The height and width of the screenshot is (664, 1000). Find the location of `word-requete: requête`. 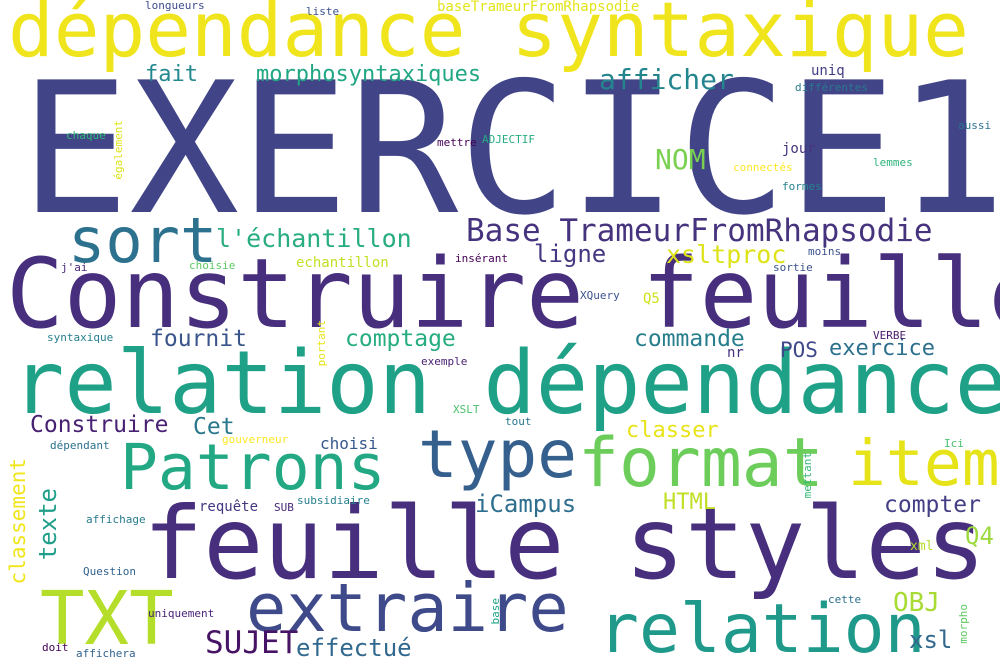

word-requete: requête is located at coordinates (229, 507).